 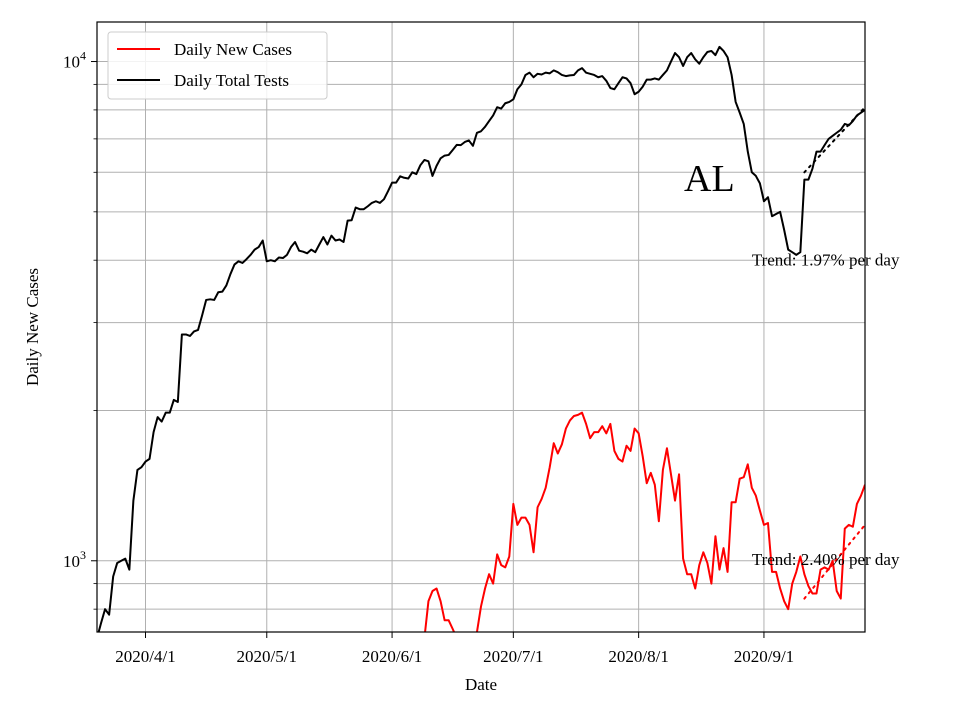 I want to click on trend-annotation: Trend: 1.97% per day, so click(x=826, y=260).